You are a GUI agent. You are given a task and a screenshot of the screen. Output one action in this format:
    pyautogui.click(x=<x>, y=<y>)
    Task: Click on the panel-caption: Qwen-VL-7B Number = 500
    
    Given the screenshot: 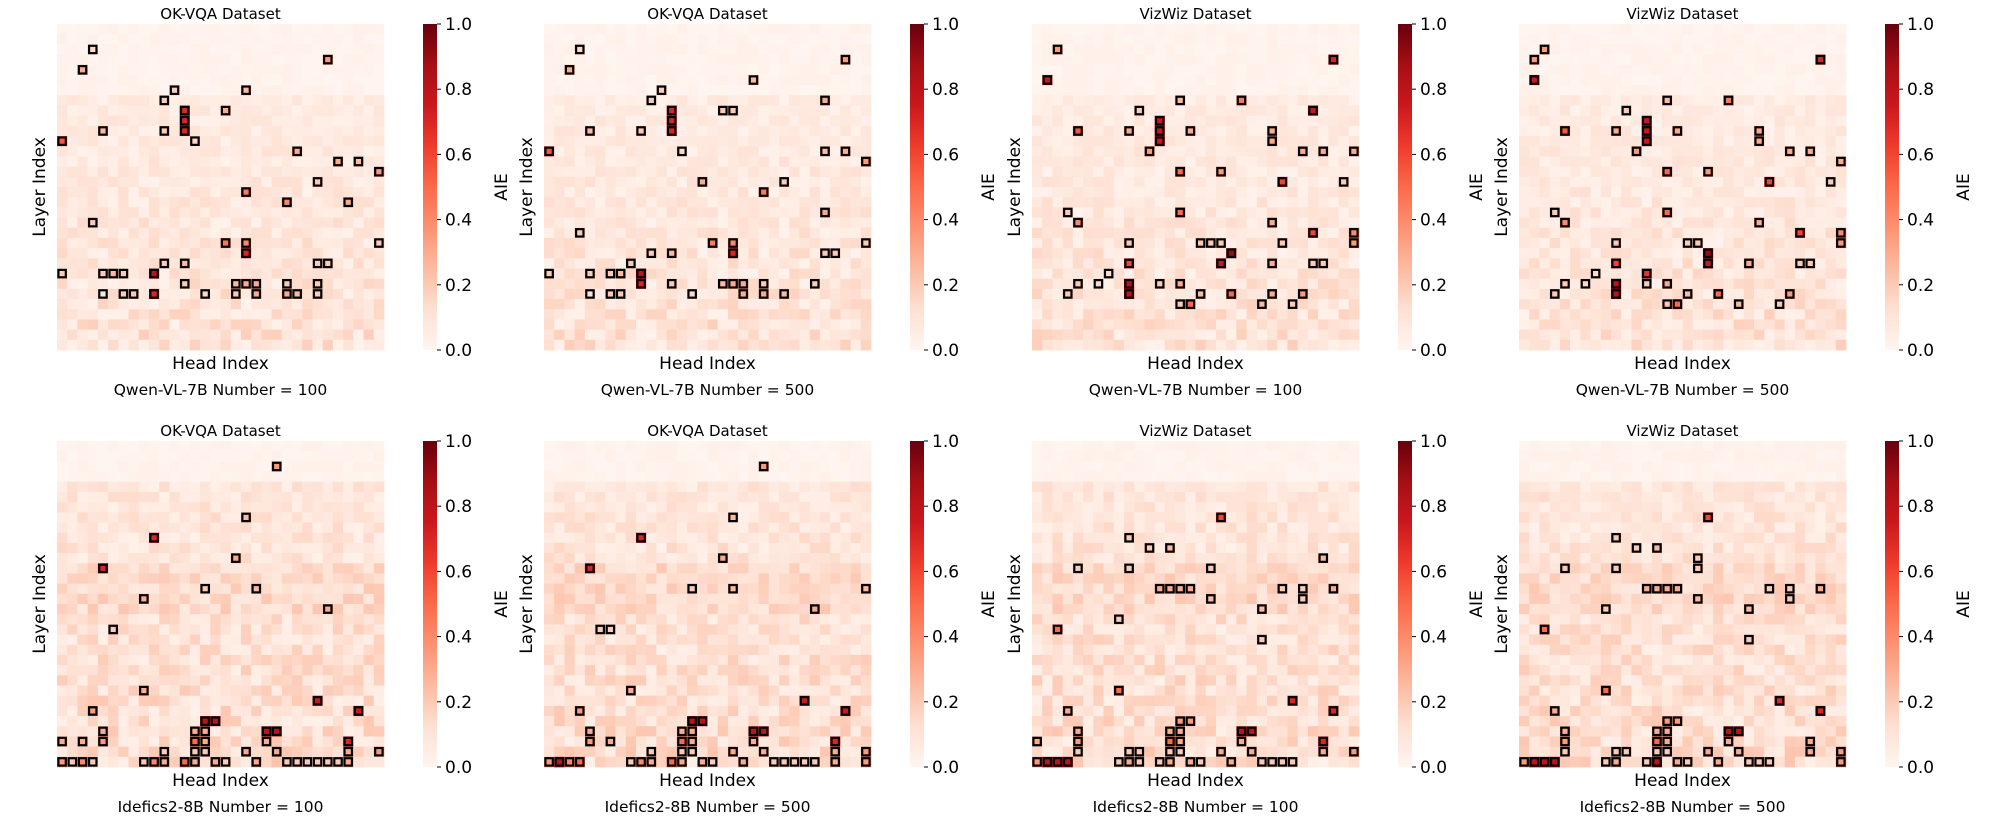 What is the action you would take?
    pyautogui.click(x=708, y=390)
    